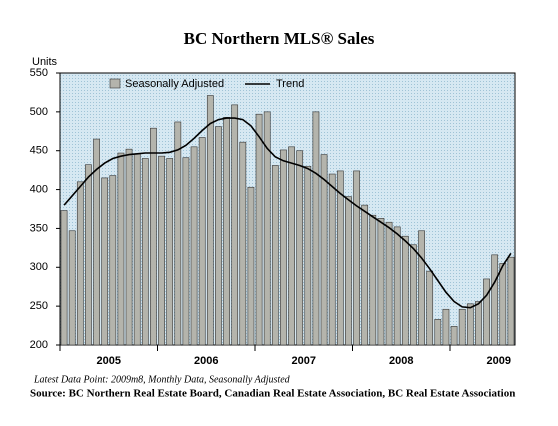  What do you see at coordinates (39, 189) in the screenshot?
I see `y-tick-label: 400` at bounding box center [39, 189].